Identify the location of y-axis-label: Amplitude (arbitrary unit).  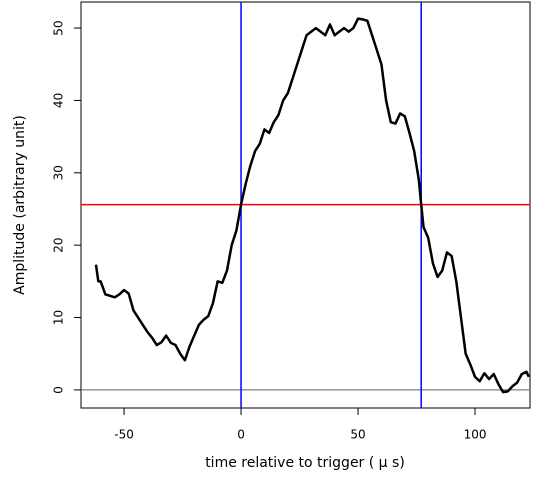
(20, 205).